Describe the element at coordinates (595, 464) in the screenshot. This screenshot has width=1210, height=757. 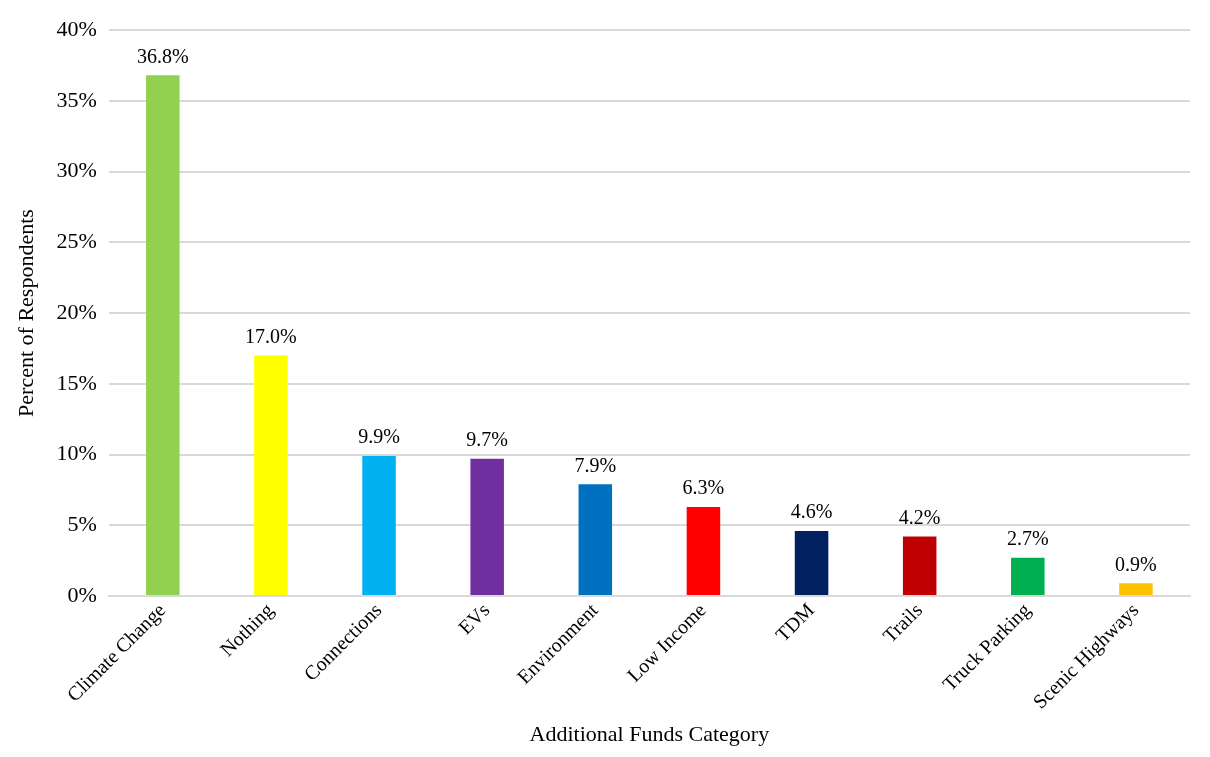
I see `data-label: 7.9%` at that location.